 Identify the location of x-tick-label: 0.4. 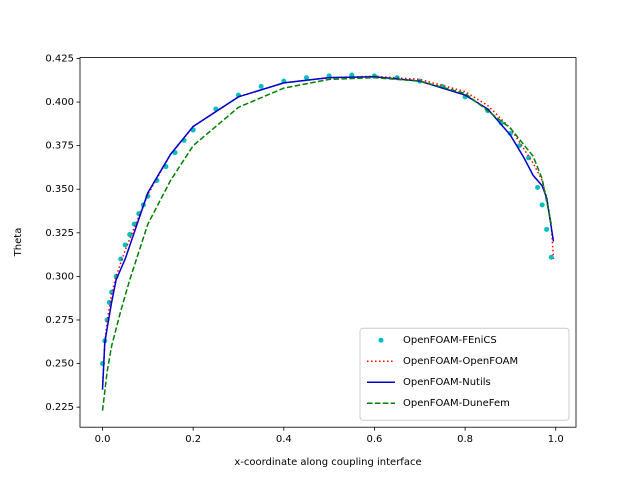
(284, 439).